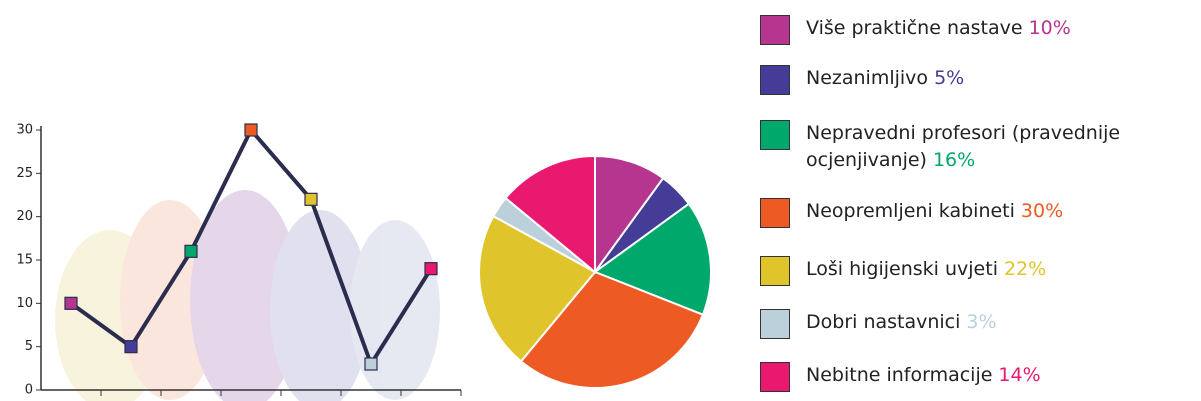  What do you see at coordinates (954, 160) in the screenshot?
I see `value-label: 16%` at bounding box center [954, 160].